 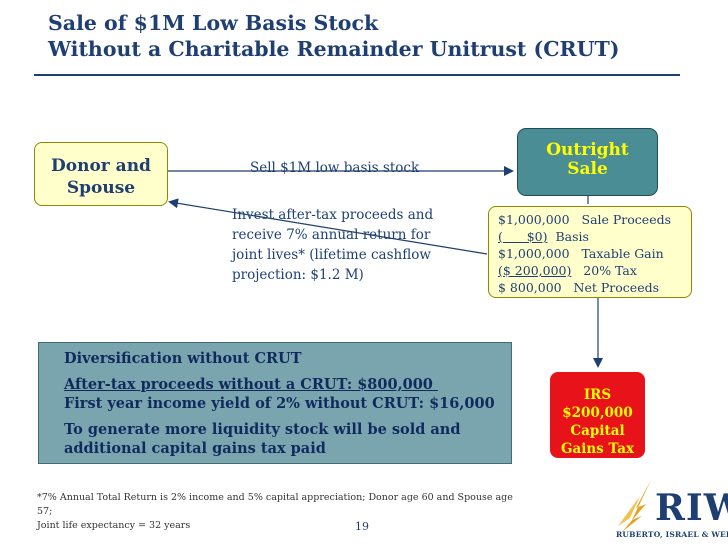 I want to click on title-line-1: Sale of $1M Low Basis Stock, so click(x=213, y=23).